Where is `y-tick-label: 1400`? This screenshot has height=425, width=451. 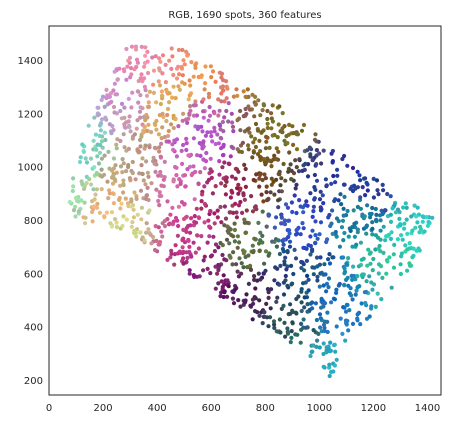 y-tick-label: 1400 is located at coordinates (30, 61).